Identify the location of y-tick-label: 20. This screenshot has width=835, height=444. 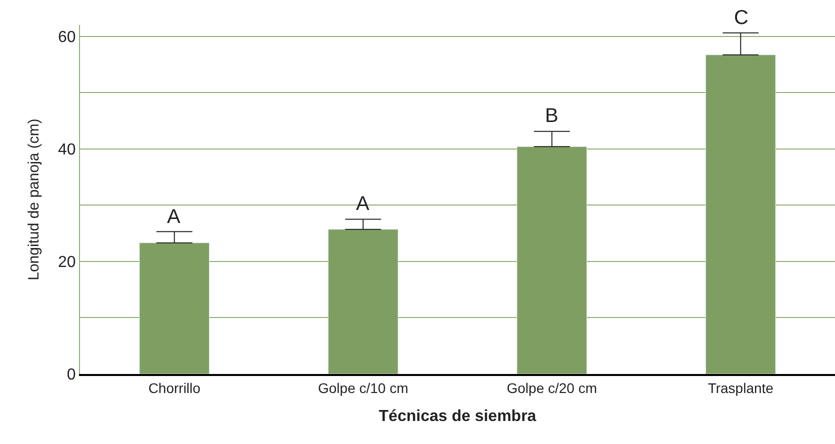
(67, 263).